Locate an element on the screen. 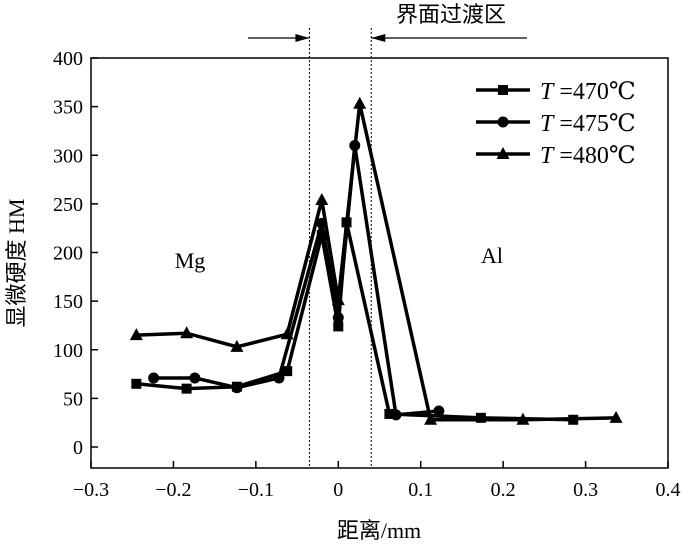 This screenshot has height=544, width=693. x-tick-label: −0.1 is located at coordinates (256, 490).